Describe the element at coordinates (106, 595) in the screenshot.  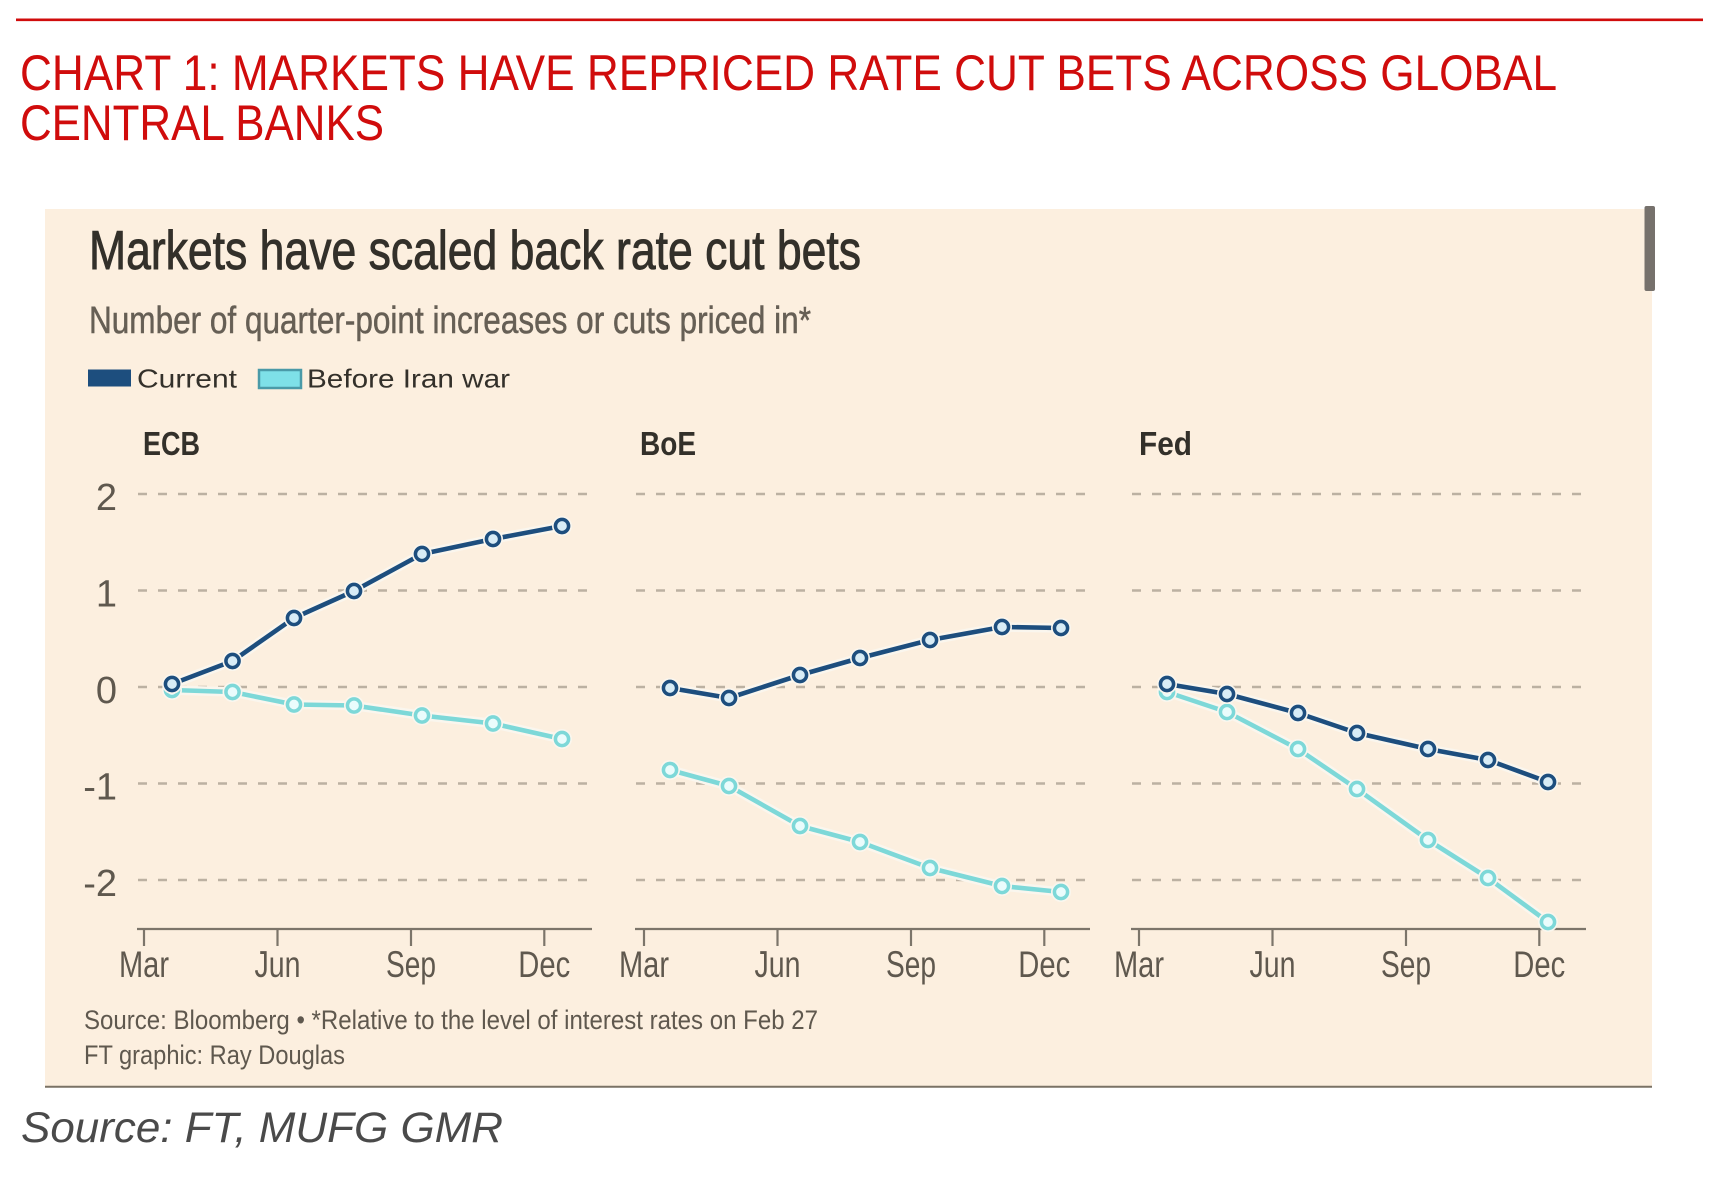
I see `svg-text: 1` at that location.